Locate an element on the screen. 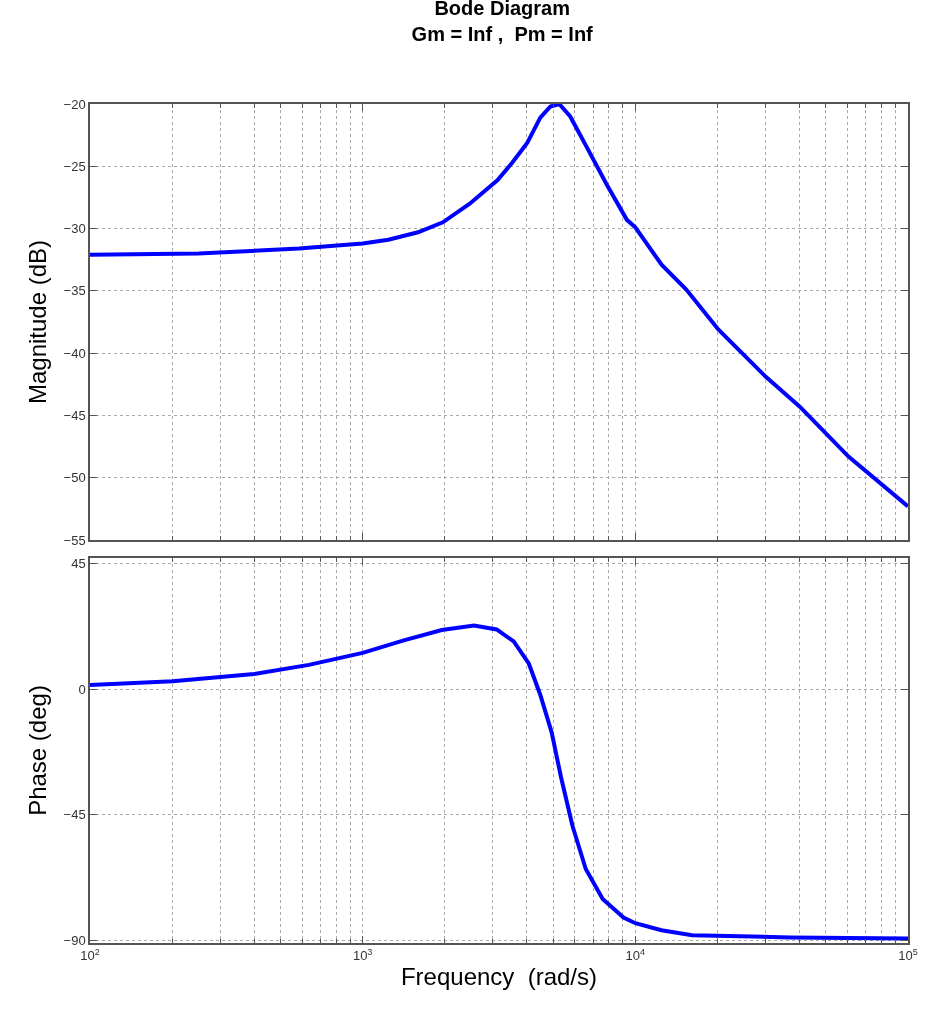 This screenshot has width=930, height=1020. x-tick-label: 10$^{2}$ is located at coordinates (90, 955).